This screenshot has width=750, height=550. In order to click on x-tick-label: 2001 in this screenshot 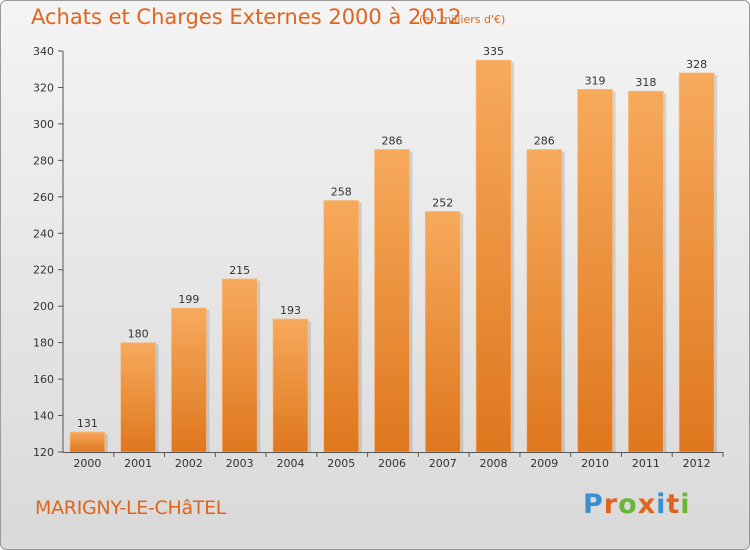, I will do `click(138, 463)`.